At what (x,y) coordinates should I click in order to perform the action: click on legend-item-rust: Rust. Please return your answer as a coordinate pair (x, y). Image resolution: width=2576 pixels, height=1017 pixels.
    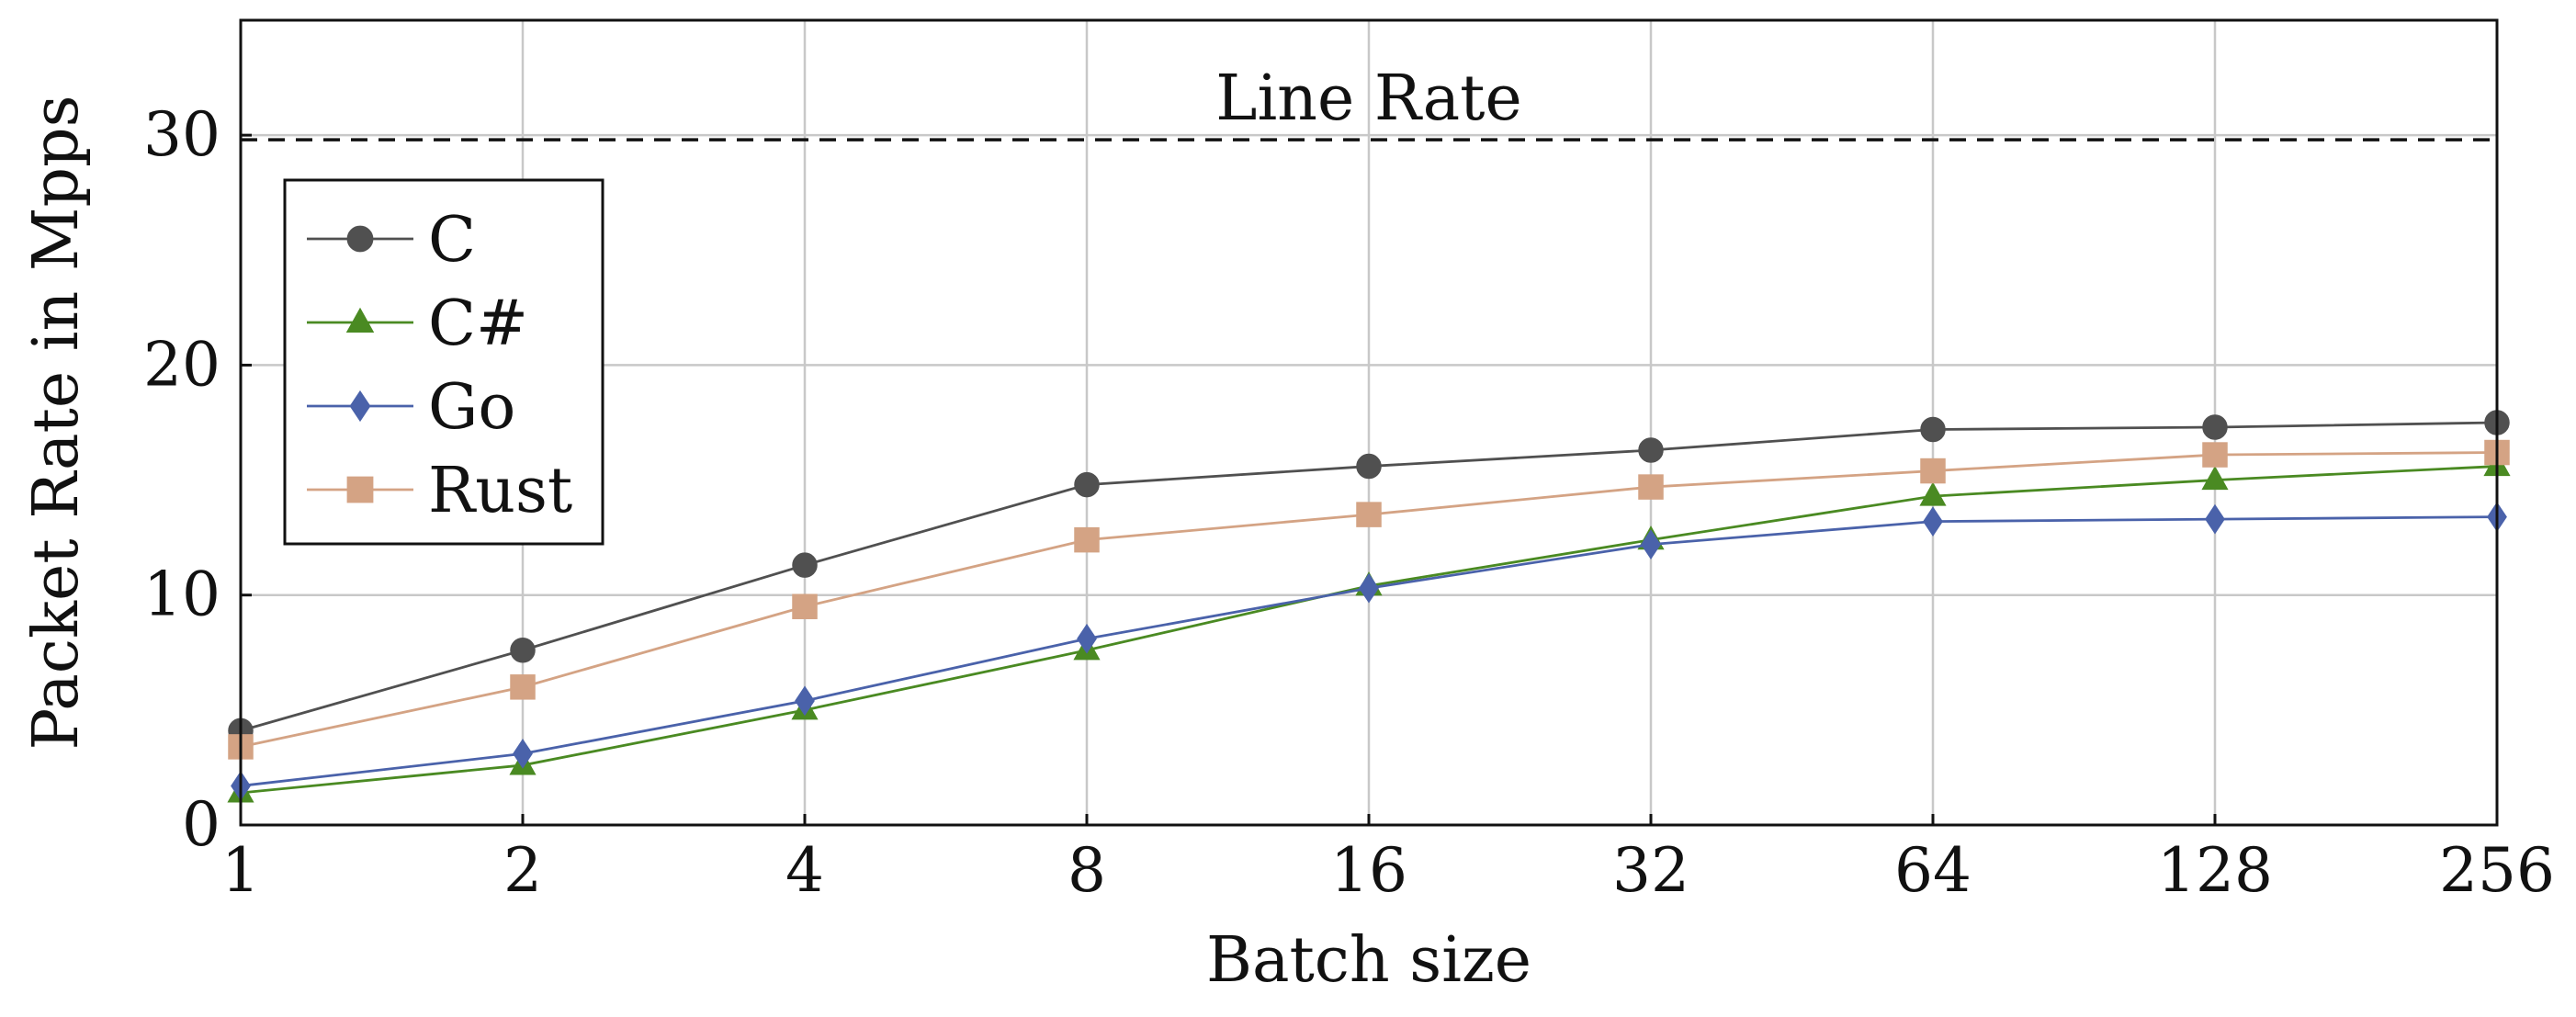
    Looking at the image, I should click on (439, 491).